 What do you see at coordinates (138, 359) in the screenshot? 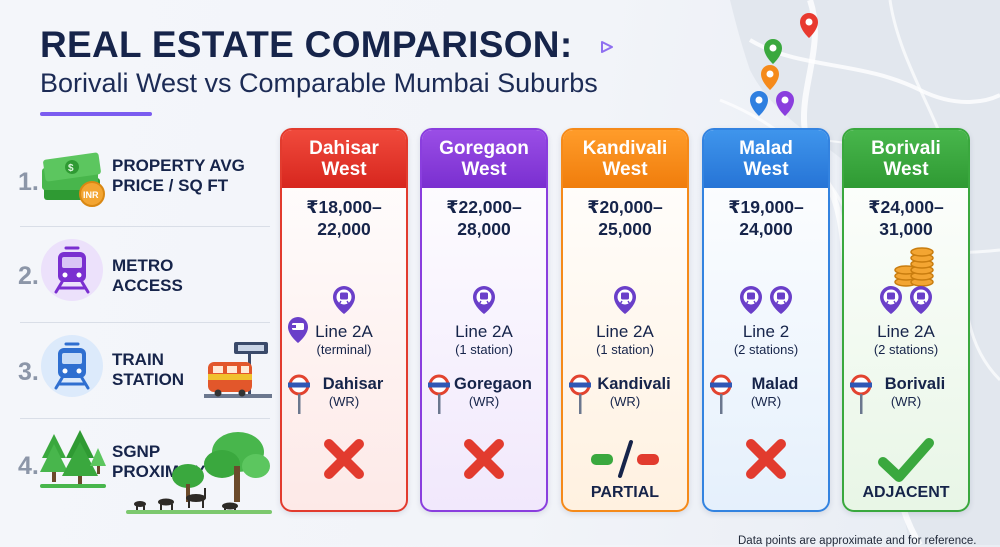
I see `category-label-line1: TRAIN` at bounding box center [138, 359].